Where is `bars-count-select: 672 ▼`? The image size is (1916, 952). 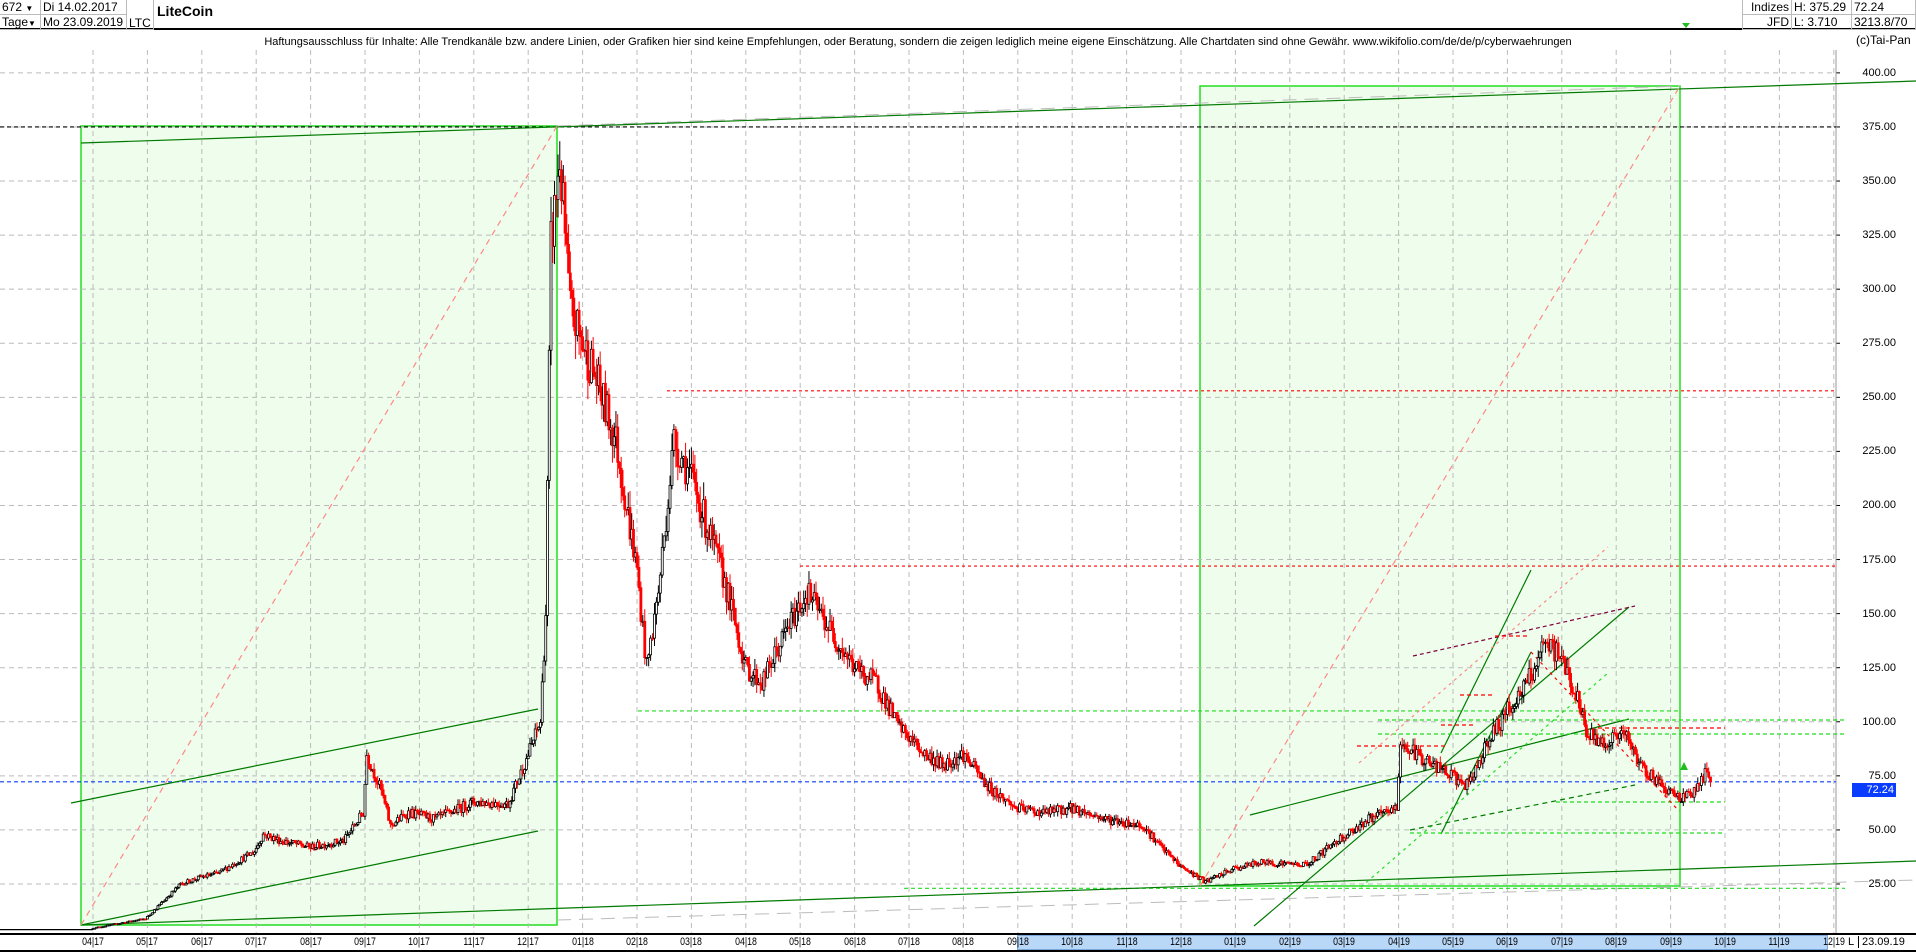 bars-count-select: 672 ▼ is located at coordinates (20, 7).